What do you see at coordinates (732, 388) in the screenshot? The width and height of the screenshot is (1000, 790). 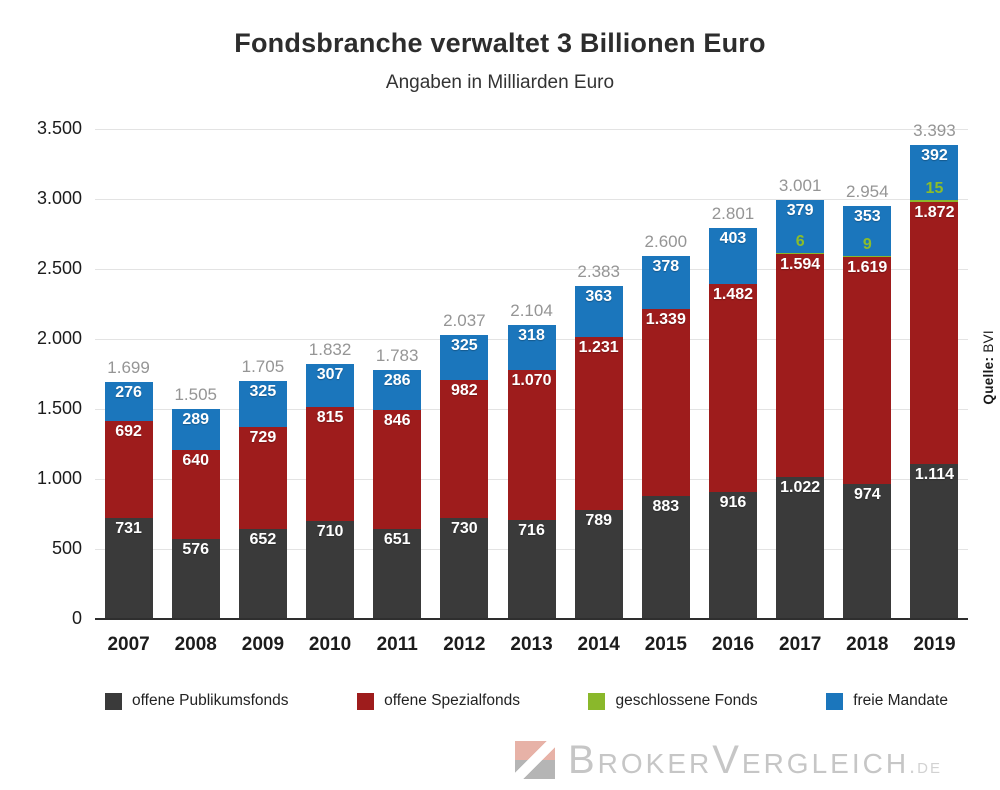 I see `bar-segment: 1.482` at bounding box center [732, 388].